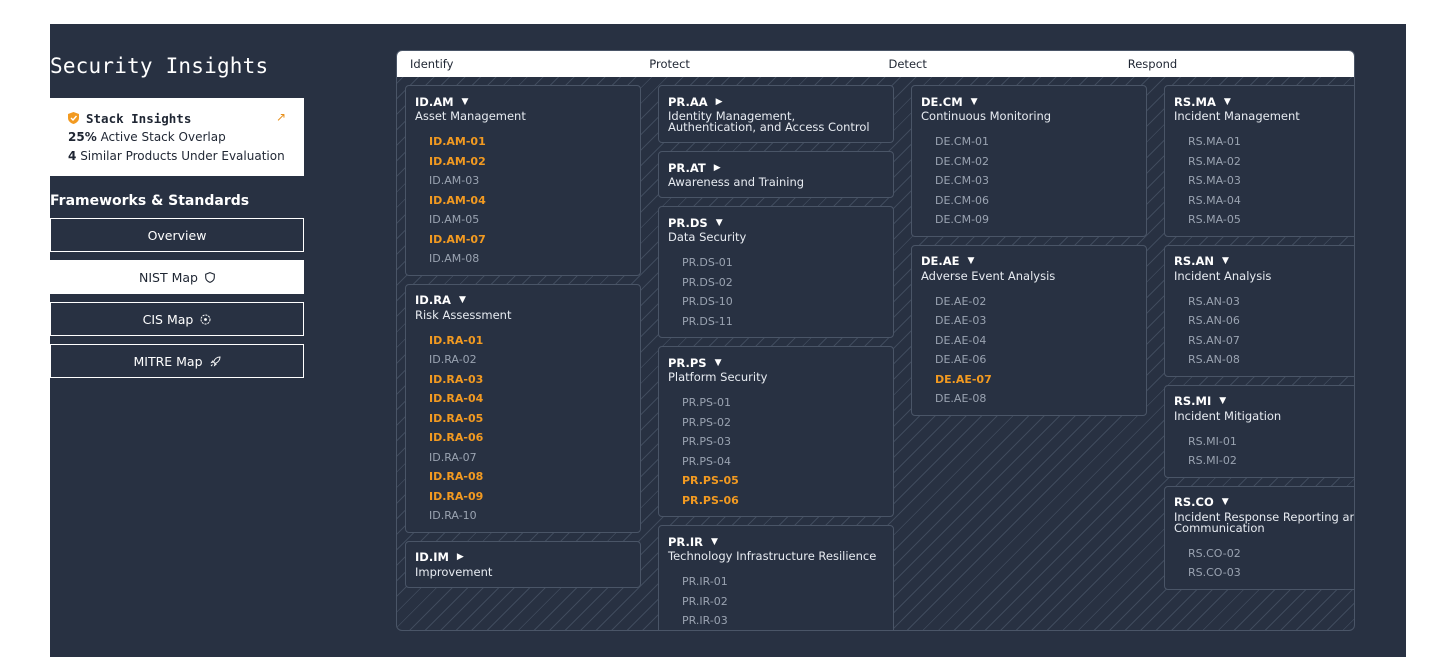 This screenshot has width=1456, height=670. I want to click on subcategory-item: ID.AM-05, so click(454, 219).